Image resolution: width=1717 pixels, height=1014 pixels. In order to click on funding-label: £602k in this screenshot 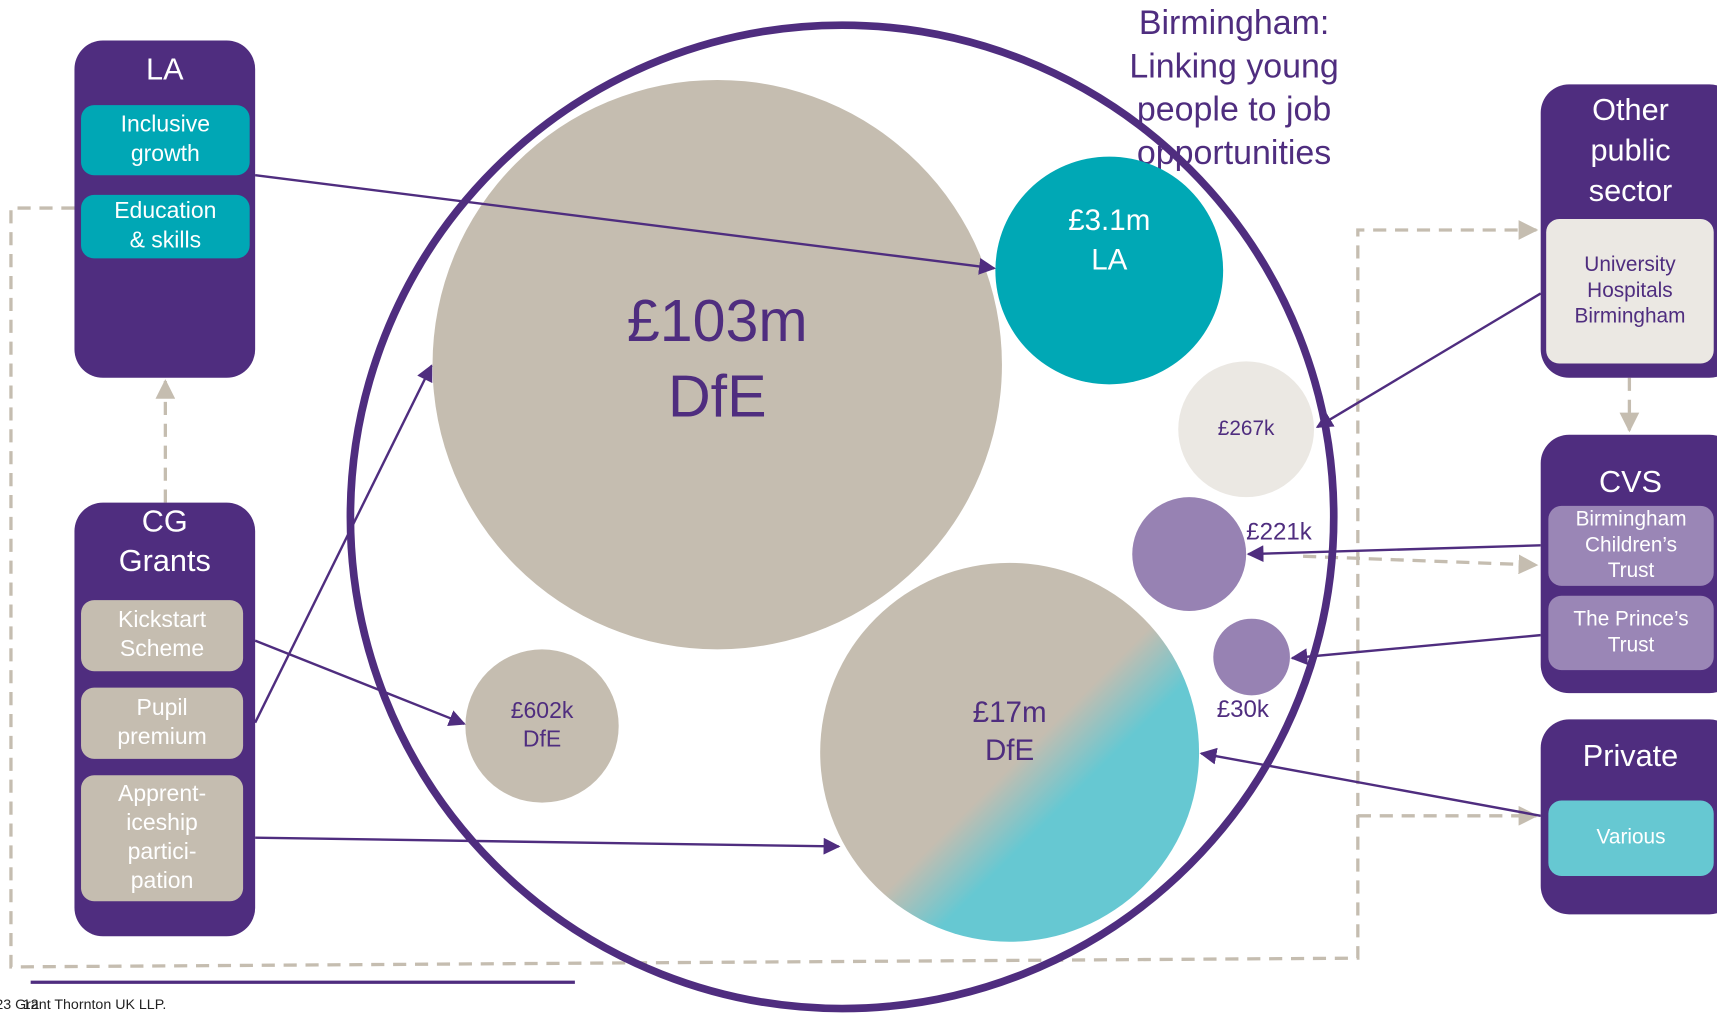, I will do `click(542, 710)`.